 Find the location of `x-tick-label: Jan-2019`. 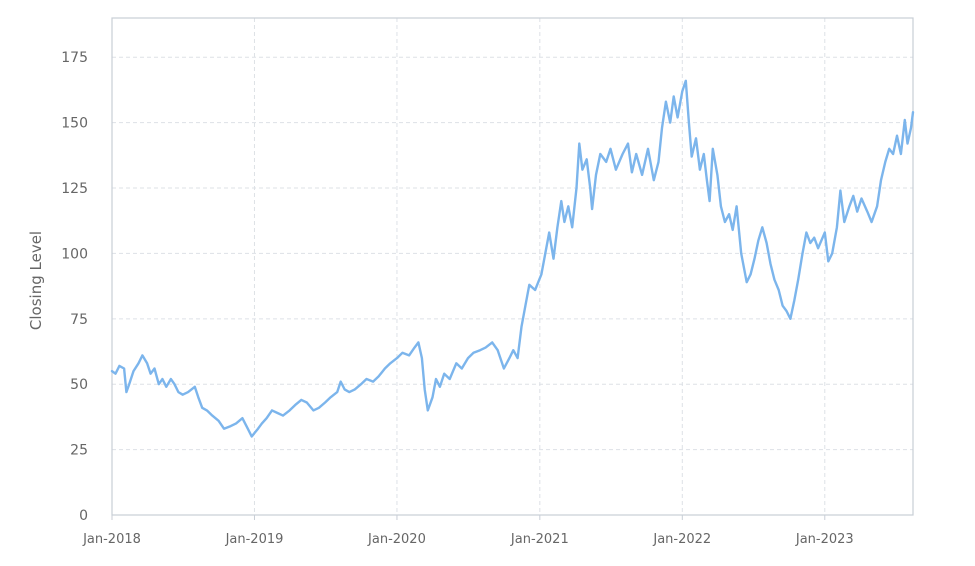

x-tick-label: Jan-2019 is located at coordinates (254, 539).